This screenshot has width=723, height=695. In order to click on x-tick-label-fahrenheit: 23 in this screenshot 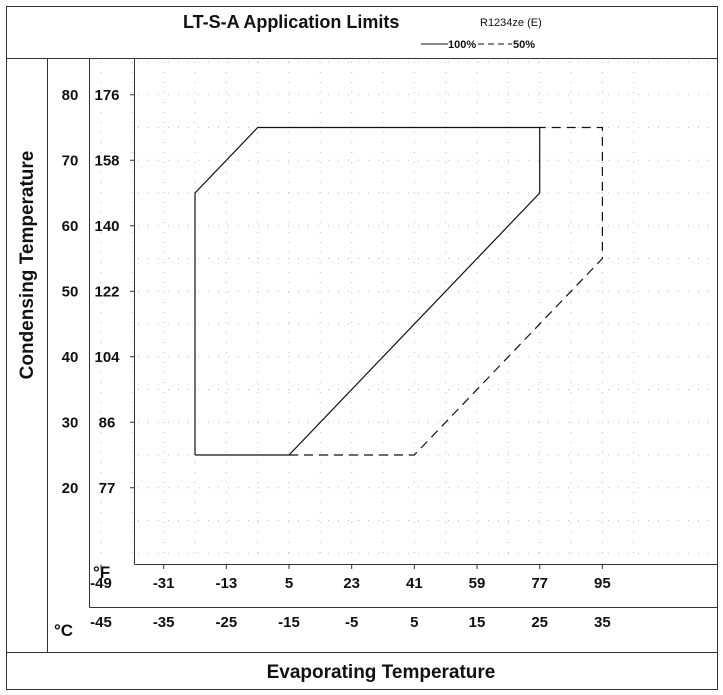, I will do `click(351, 583)`.